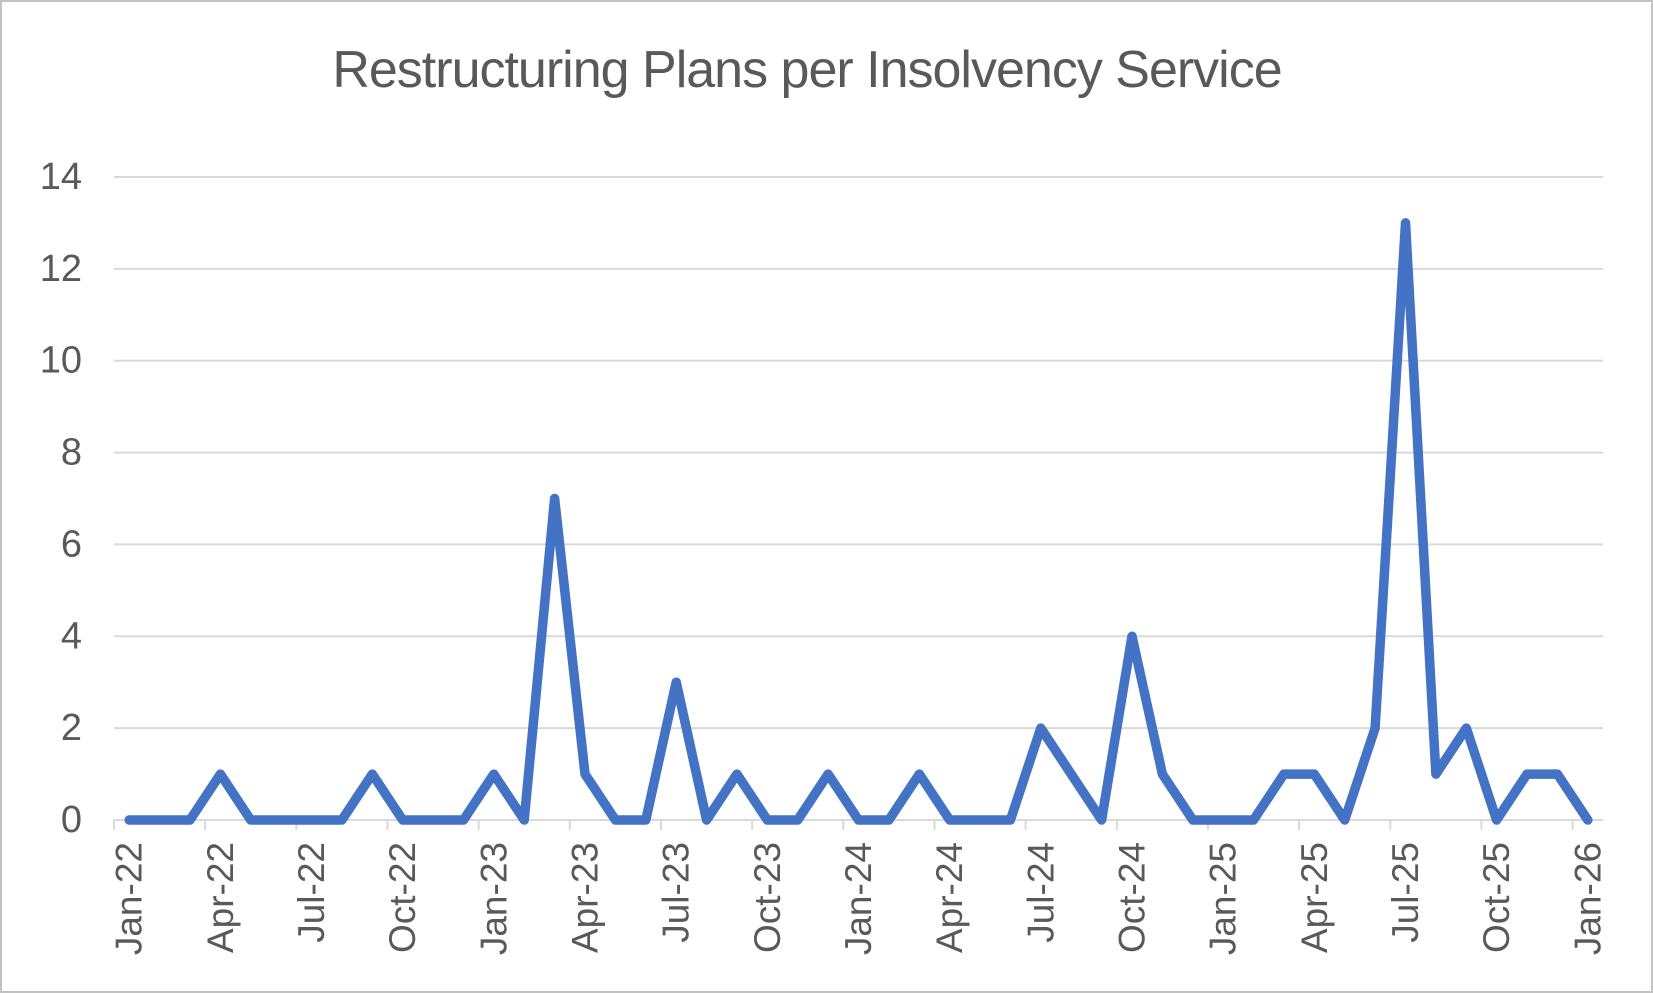  I want to click on x-axis-tick-label: Jul-24, so click(1040, 892).